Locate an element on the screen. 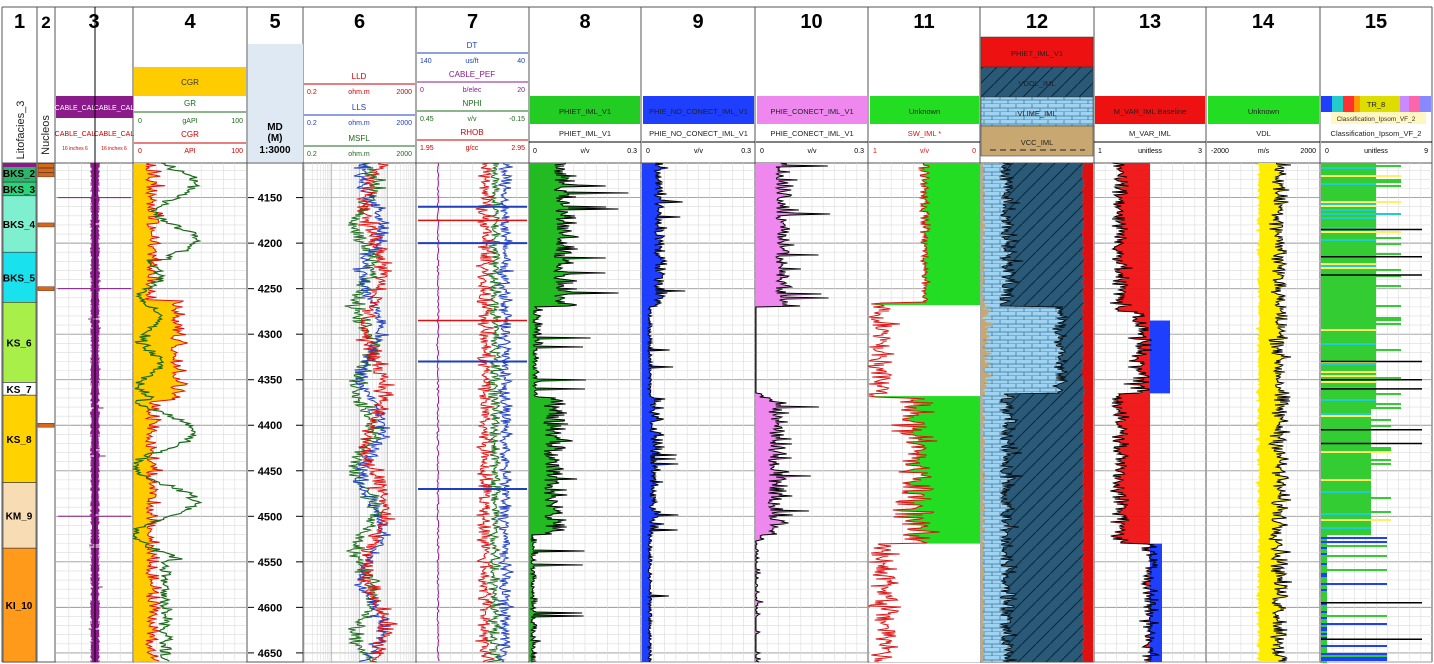 Image resolution: width=1434 pixels, height=664 pixels. track-8-curve-label: PHIET_IML_V1 is located at coordinates (585, 133).